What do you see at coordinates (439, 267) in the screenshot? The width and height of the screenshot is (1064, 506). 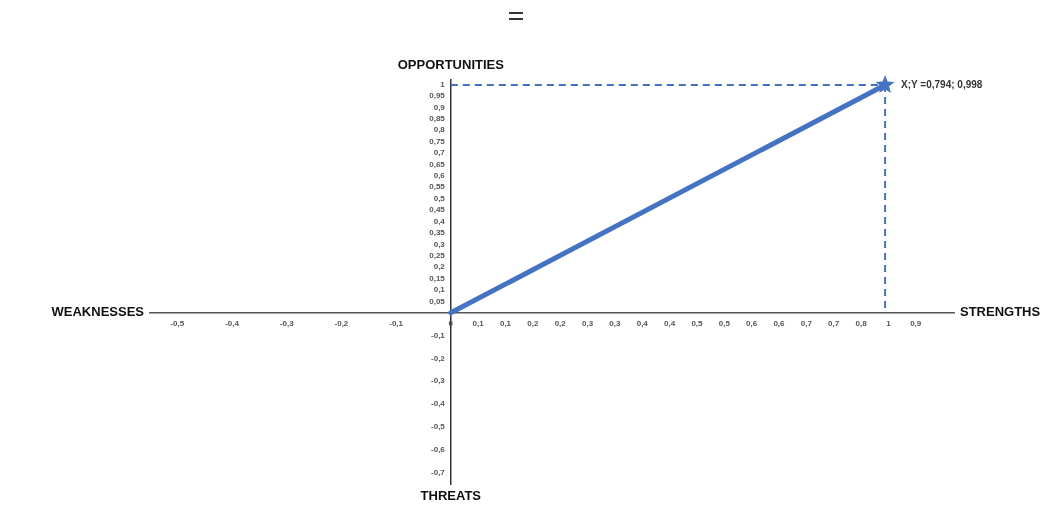 I see `y-tick-label: 0,2` at bounding box center [439, 267].